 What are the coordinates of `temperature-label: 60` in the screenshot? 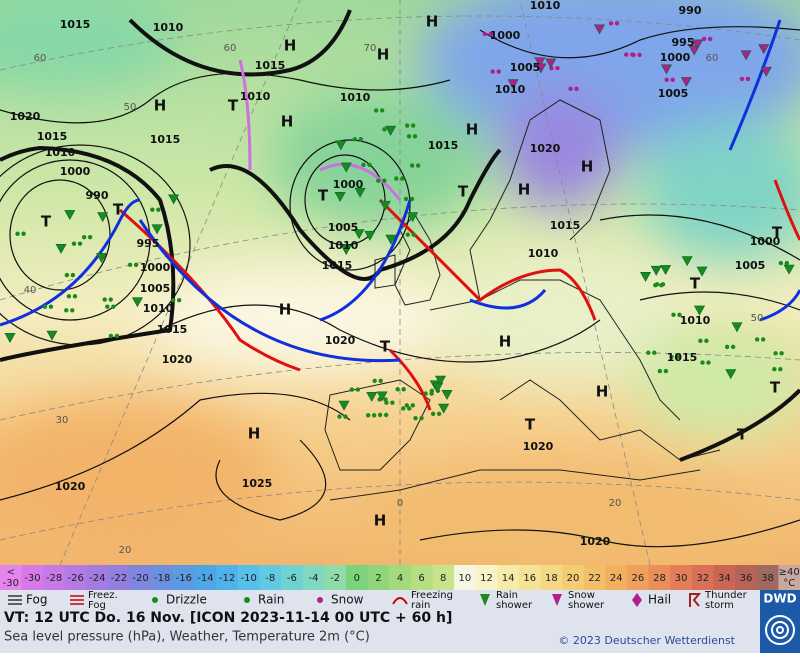 It's located at (40, 58).